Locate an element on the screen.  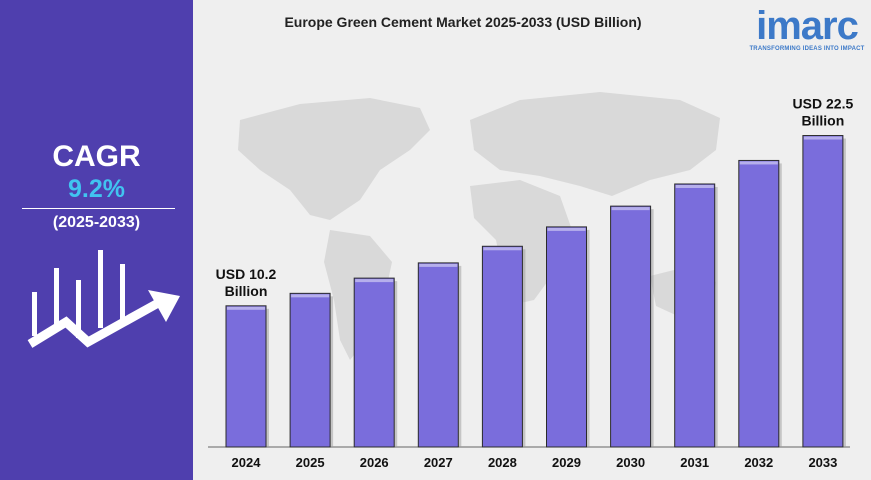
x-tick-2031: 2031 is located at coordinates (694, 462).